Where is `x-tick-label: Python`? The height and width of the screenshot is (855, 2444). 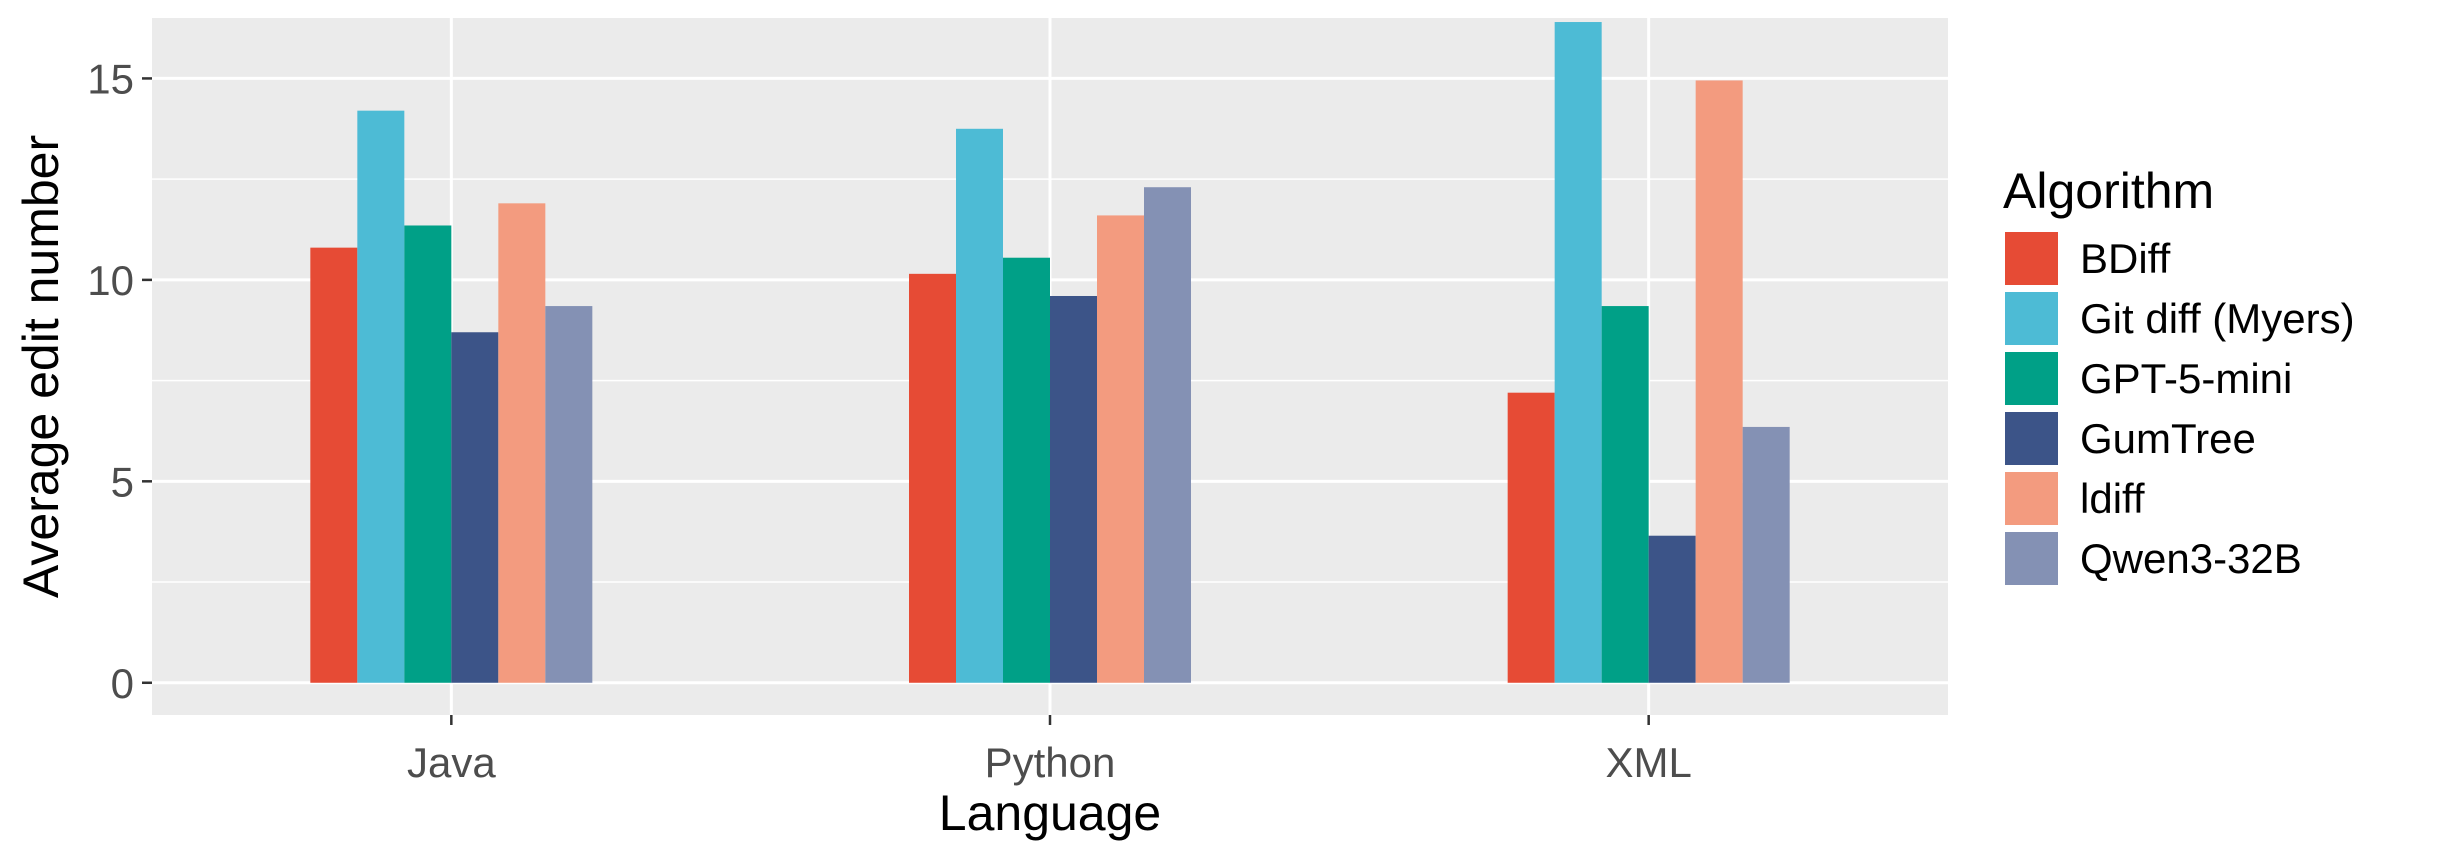
x-tick-label: Python is located at coordinates (1050, 762).